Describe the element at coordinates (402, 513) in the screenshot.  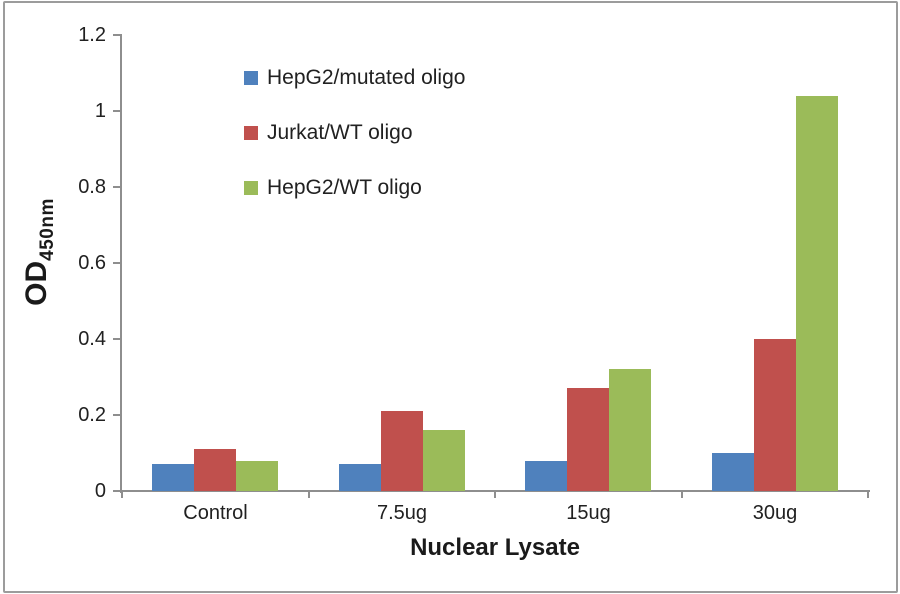
I see `x-category-label: 7.5ug` at that location.